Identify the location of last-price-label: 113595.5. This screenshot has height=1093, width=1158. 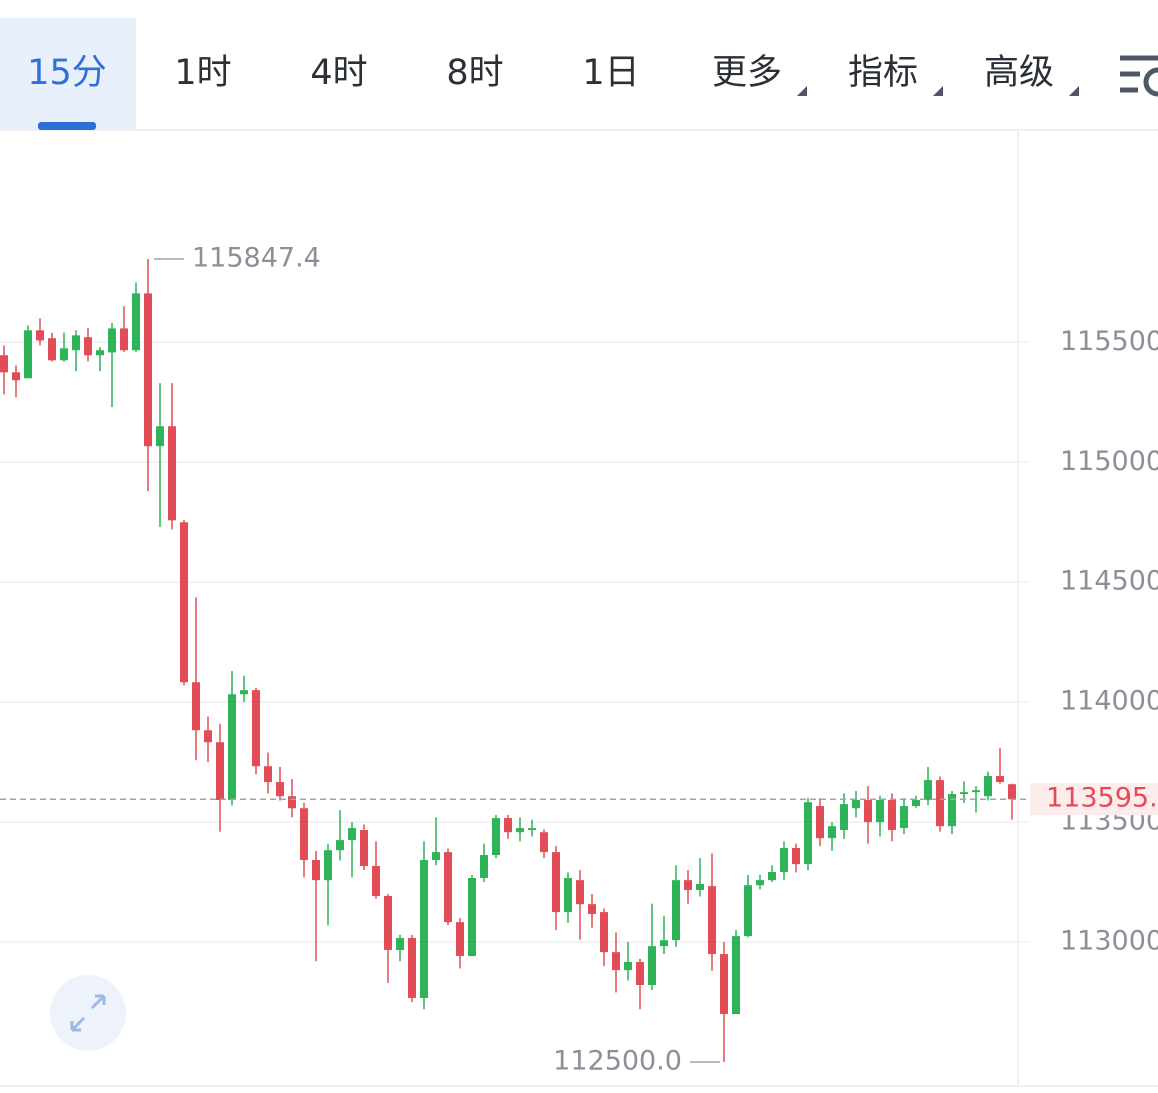
(1102, 798).